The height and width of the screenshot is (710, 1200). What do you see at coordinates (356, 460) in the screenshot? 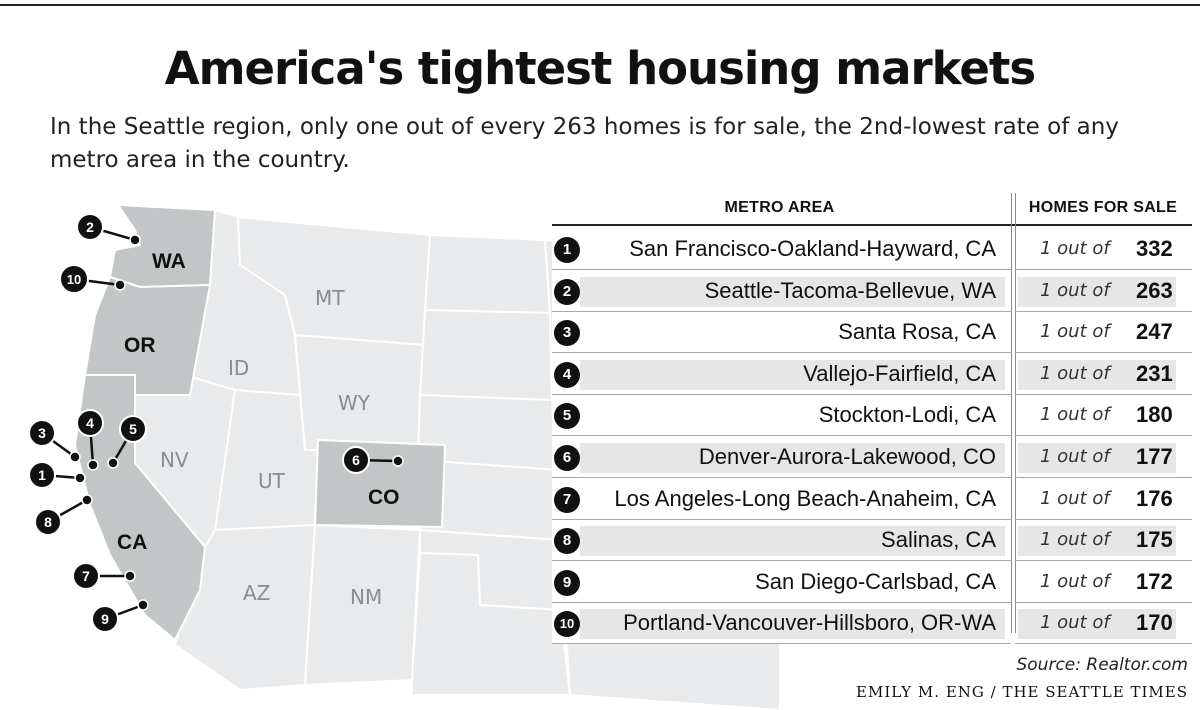
I see `svg-text: 6` at bounding box center [356, 460].